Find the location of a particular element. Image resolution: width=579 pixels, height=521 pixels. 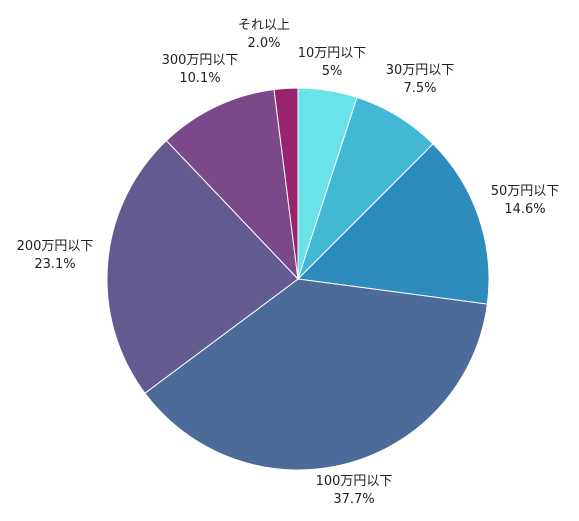

slice-label: 300万円以下 is located at coordinates (200, 60).